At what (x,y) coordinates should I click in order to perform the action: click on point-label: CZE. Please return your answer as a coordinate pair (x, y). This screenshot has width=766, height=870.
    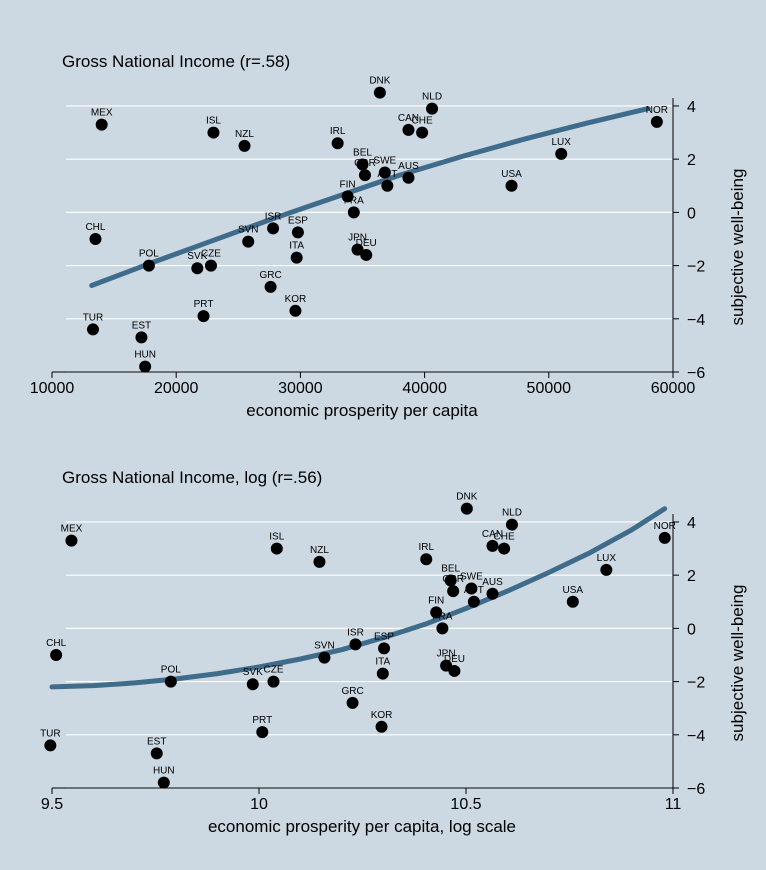
    Looking at the image, I should click on (211, 254).